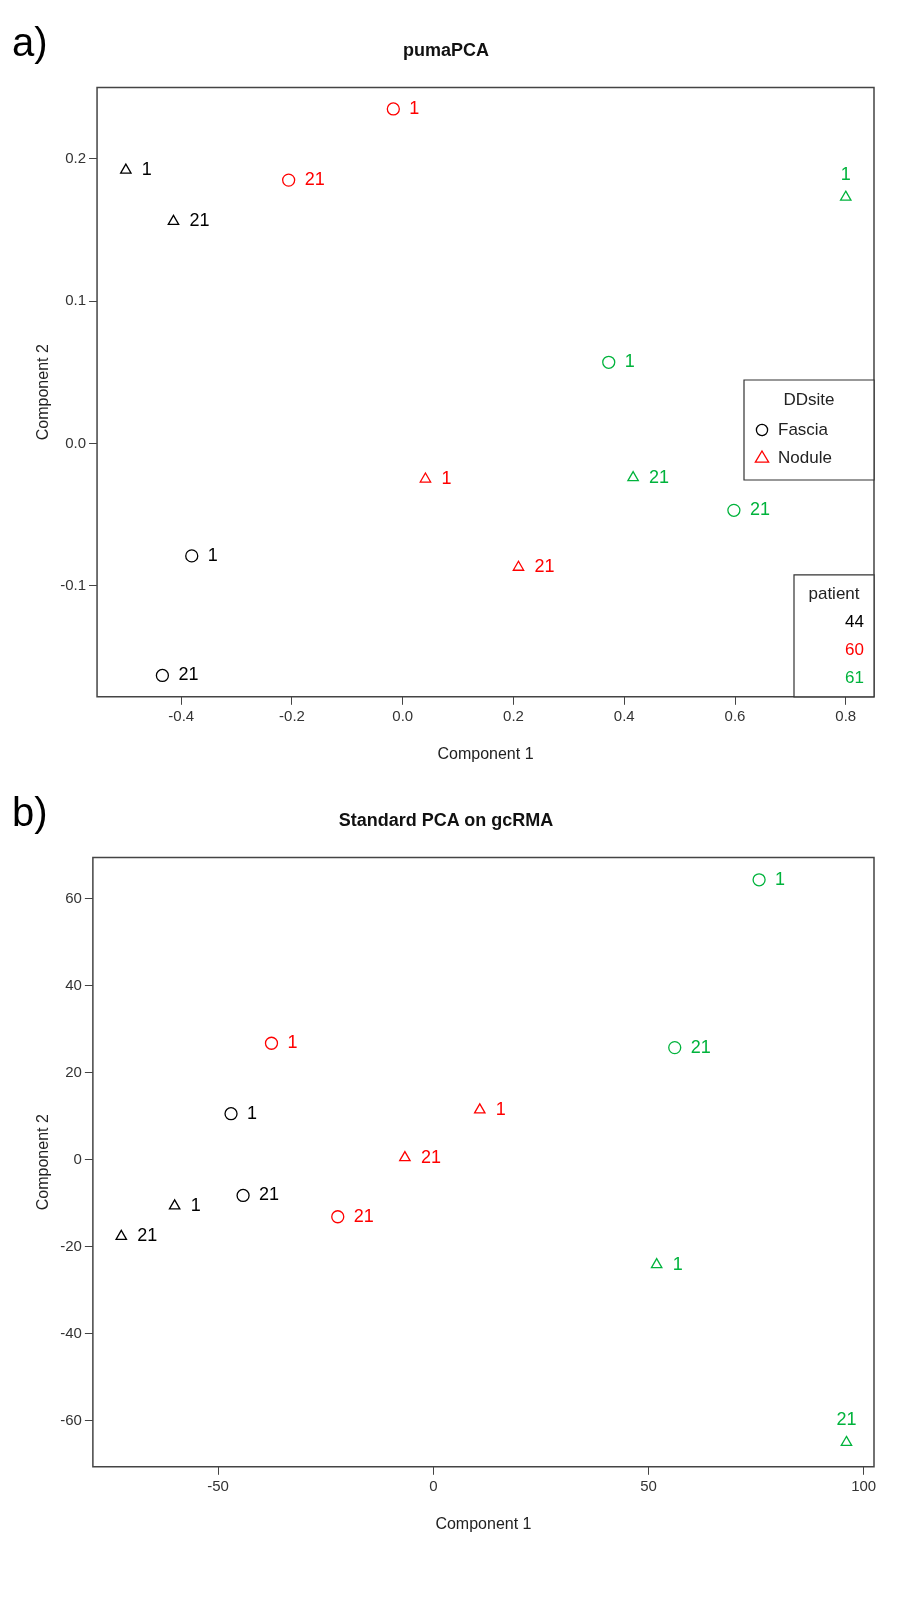 The image size is (897, 1601). What do you see at coordinates (803, 429) in the screenshot?
I see `legend-label: Fascia` at bounding box center [803, 429].